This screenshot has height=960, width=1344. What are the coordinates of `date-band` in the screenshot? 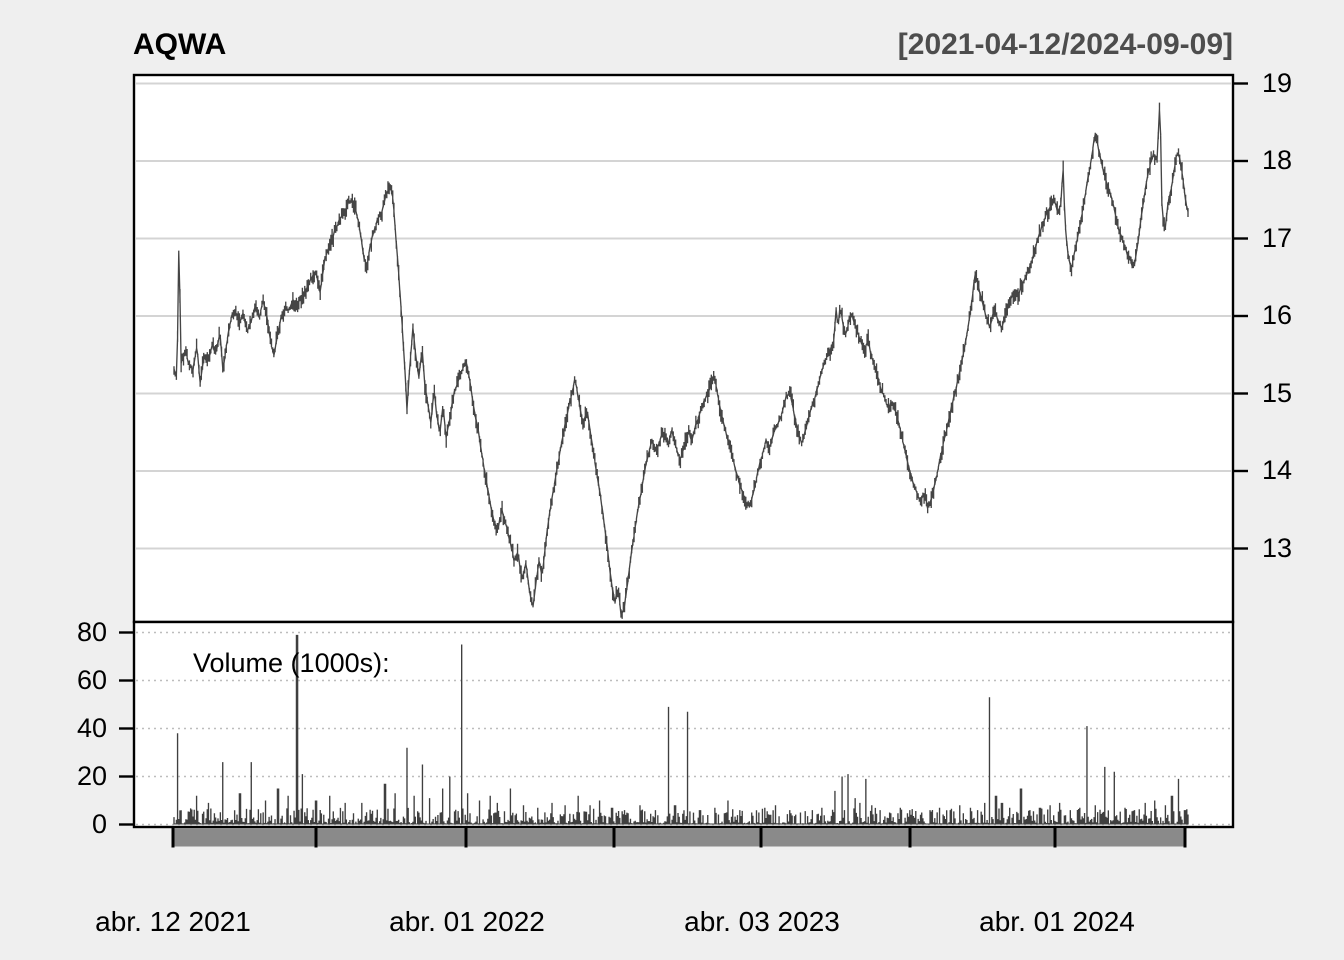 It's located at (679, 837).